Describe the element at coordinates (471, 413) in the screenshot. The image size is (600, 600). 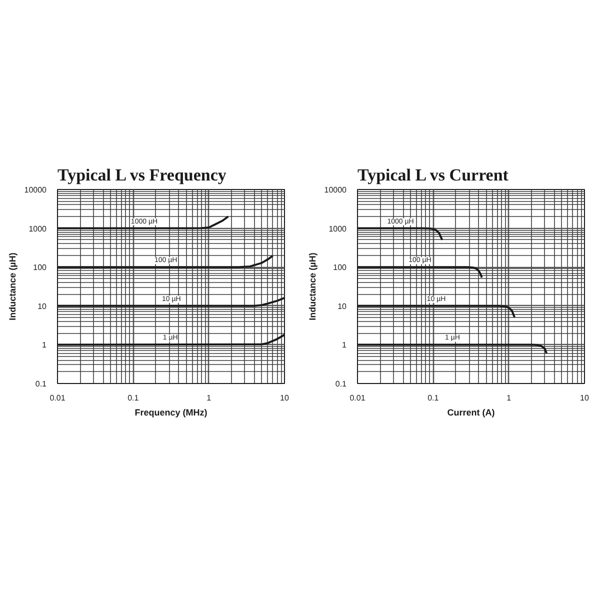
I see `x-axis-title: Current (A)` at that location.